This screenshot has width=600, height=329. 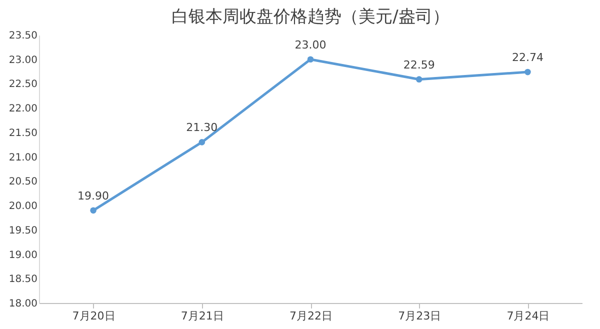 What do you see at coordinates (419, 65) in the screenshot?
I see `text: 22.59` at bounding box center [419, 65].